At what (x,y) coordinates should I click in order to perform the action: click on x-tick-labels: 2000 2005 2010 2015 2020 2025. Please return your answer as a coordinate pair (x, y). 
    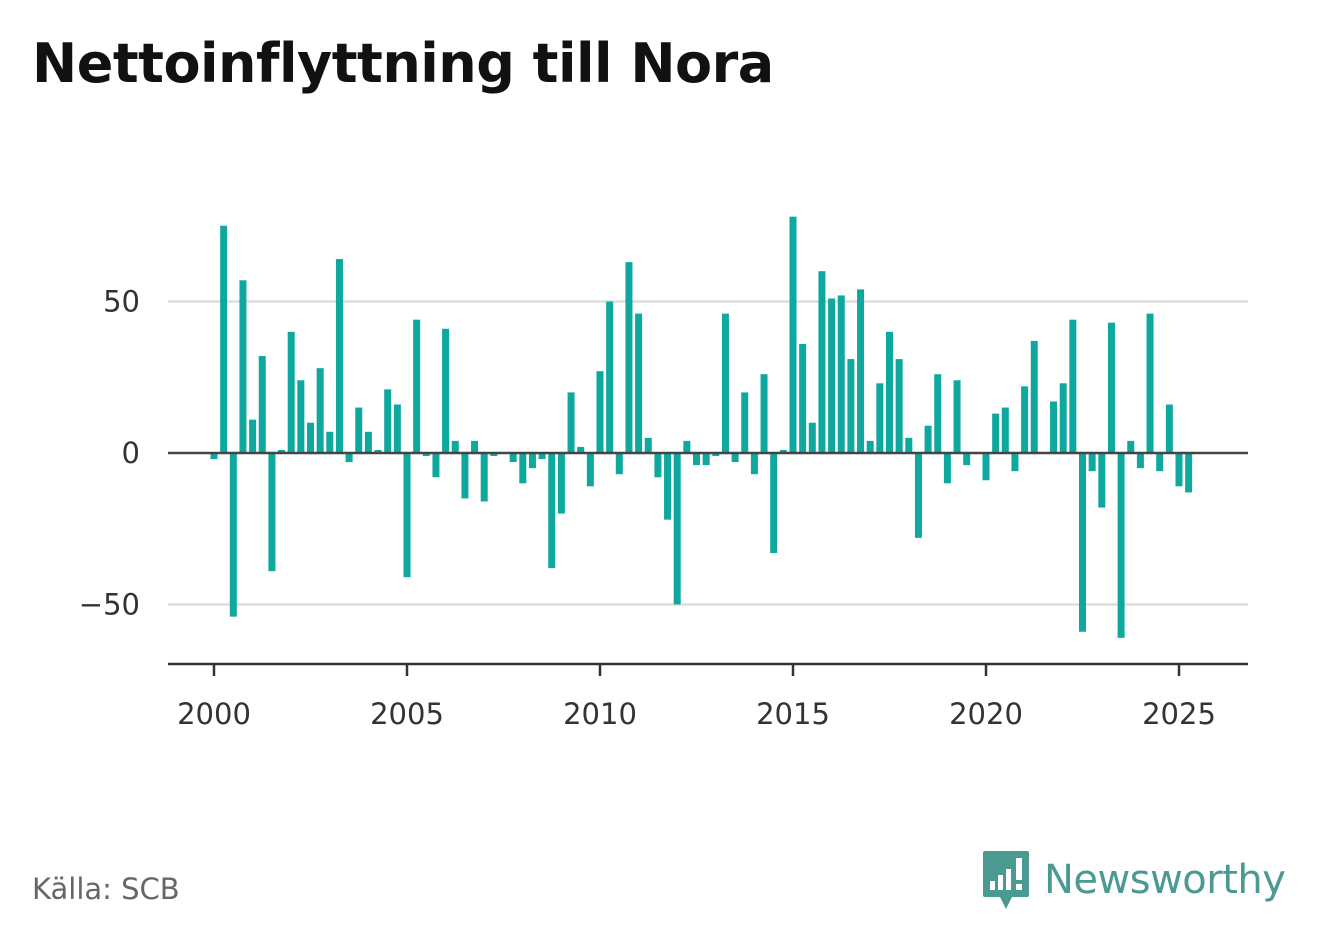
    Looking at the image, I should click on (696, 714).